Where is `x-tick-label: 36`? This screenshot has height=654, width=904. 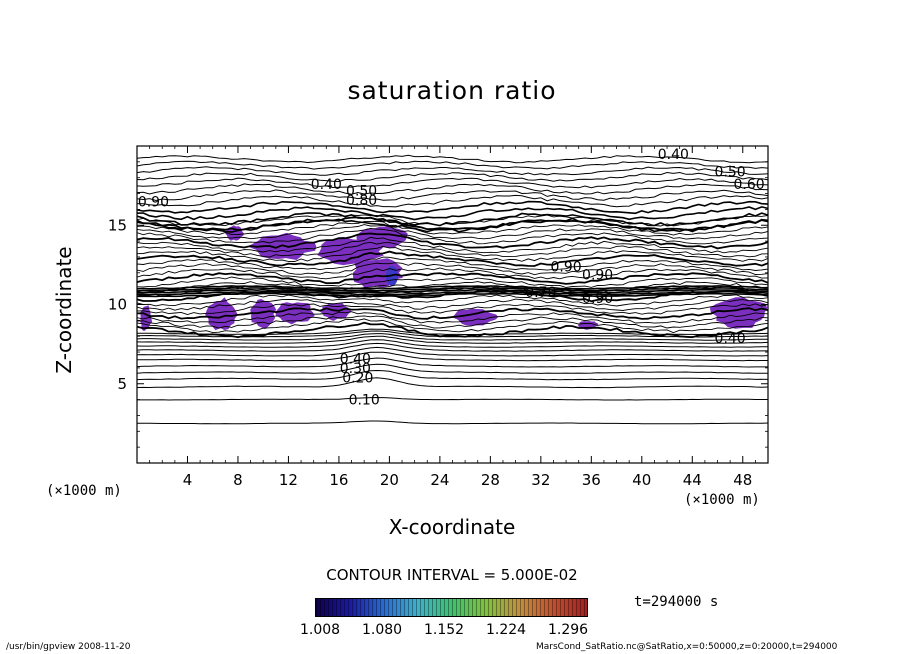
x-tick-label: 36 is located at coordinates (591, 480).